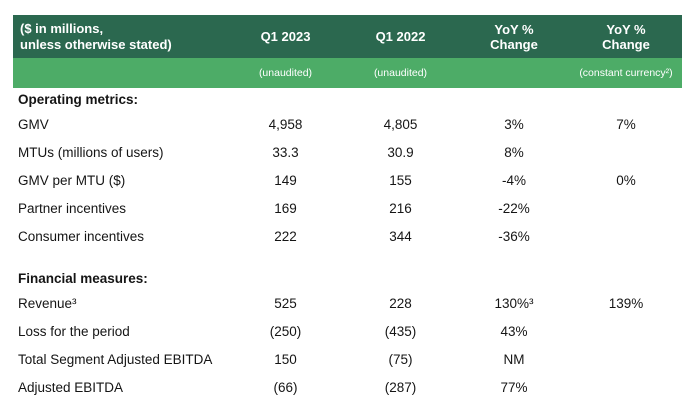 This screenshot has width=700, height=419. I want to click on subheader-unaudited-2023: (unaudited), so click(285, 73).